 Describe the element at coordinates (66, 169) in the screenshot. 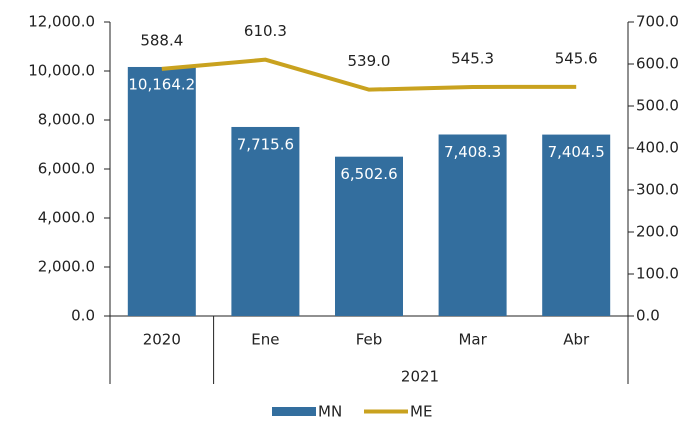

I see `y-tick-label: 6,000.0` at that location.